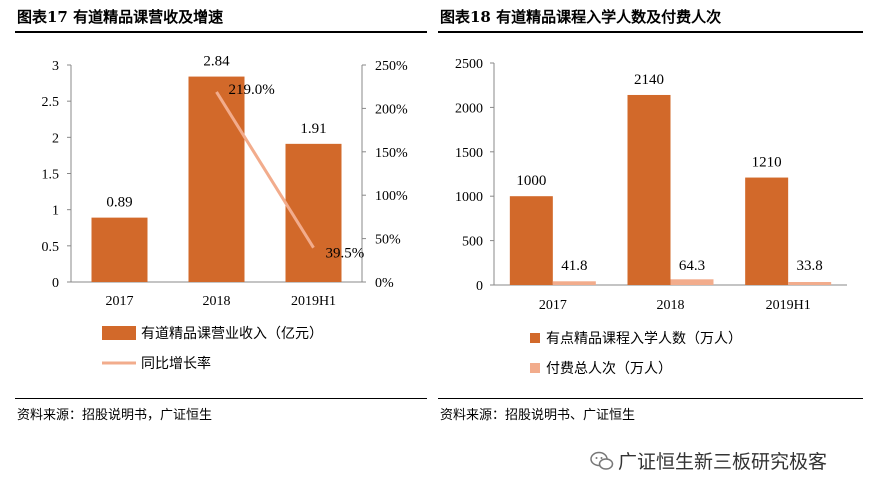 This screenshot has height=497, width=877. Describe the element at coordinates (531, 181) in the screenshot. I see `enrollment-data-label: 1000` at that location.